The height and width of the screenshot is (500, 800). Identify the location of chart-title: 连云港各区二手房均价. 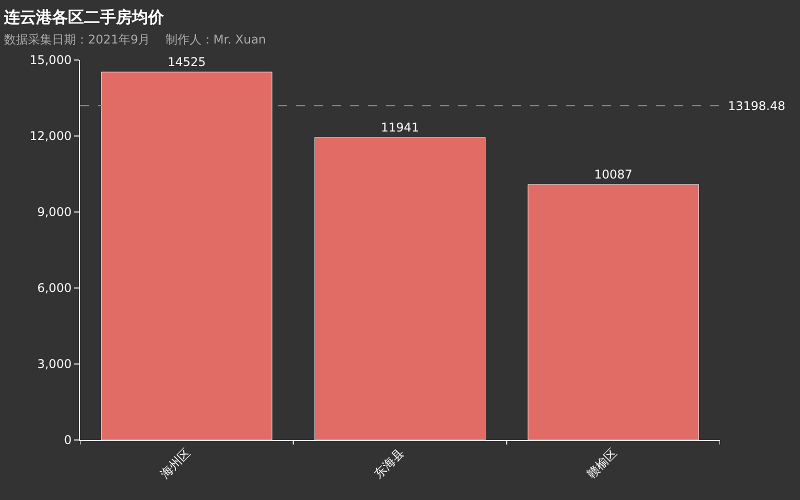
(84, 17).